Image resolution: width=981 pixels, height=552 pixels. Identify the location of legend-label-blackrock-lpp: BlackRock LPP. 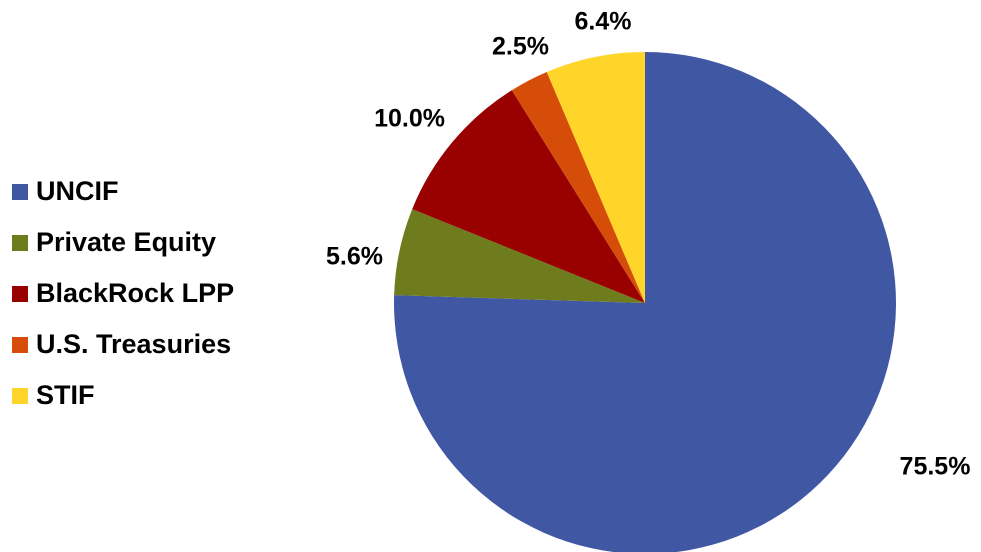
(135, 293).